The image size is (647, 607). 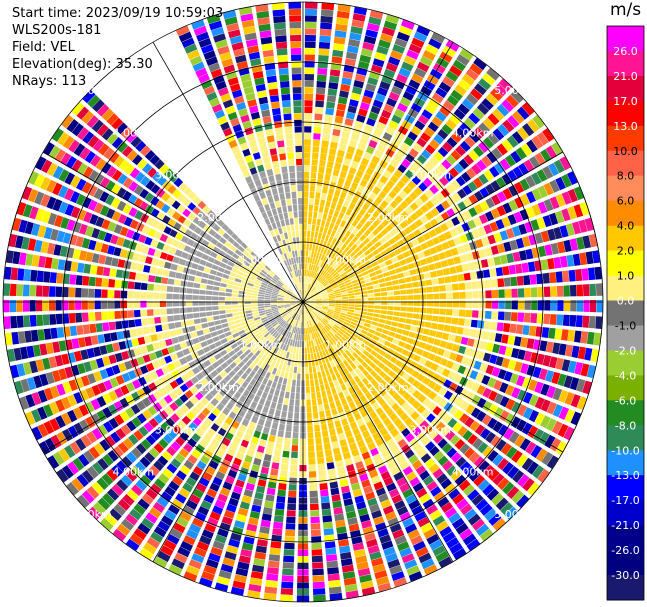 What do you see at coordinates (173, 377) in the screenshot?
I see `azimuth-spoke` at bounding box center [173, 377].